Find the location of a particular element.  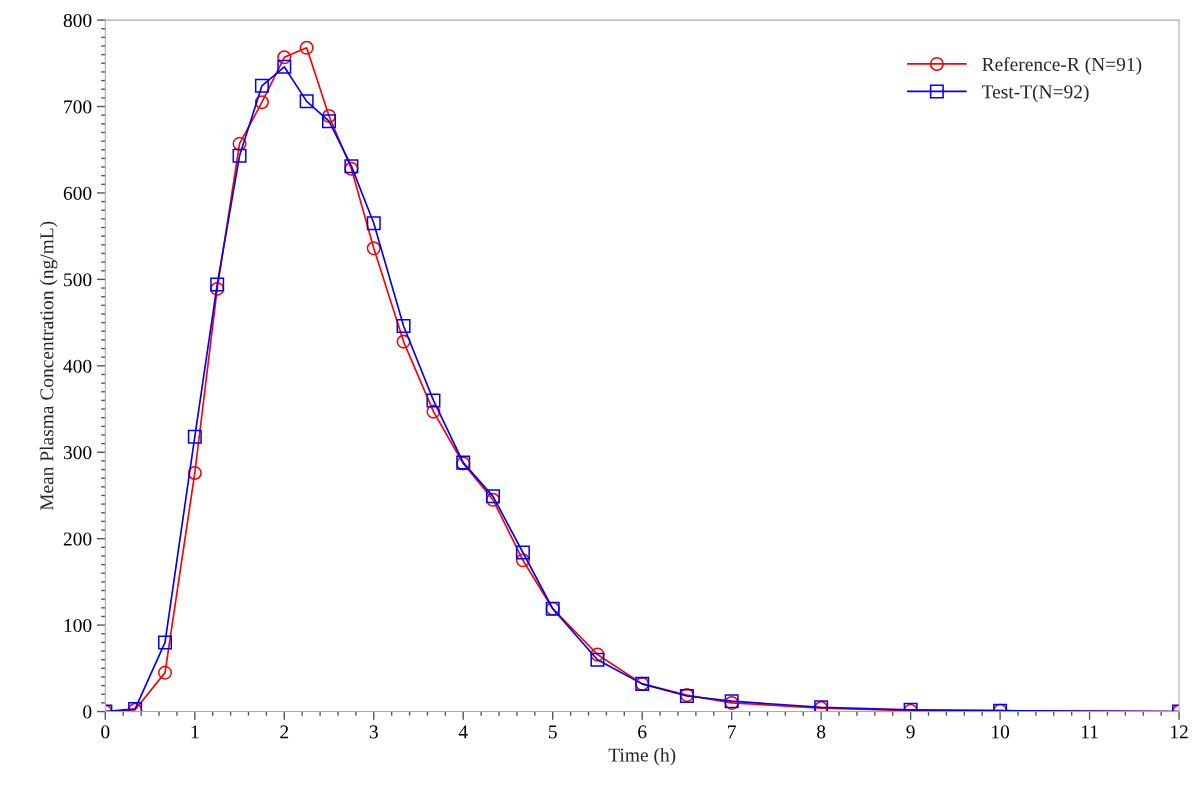

x-tick-label: 12 is located at coordinates (1179, 732).